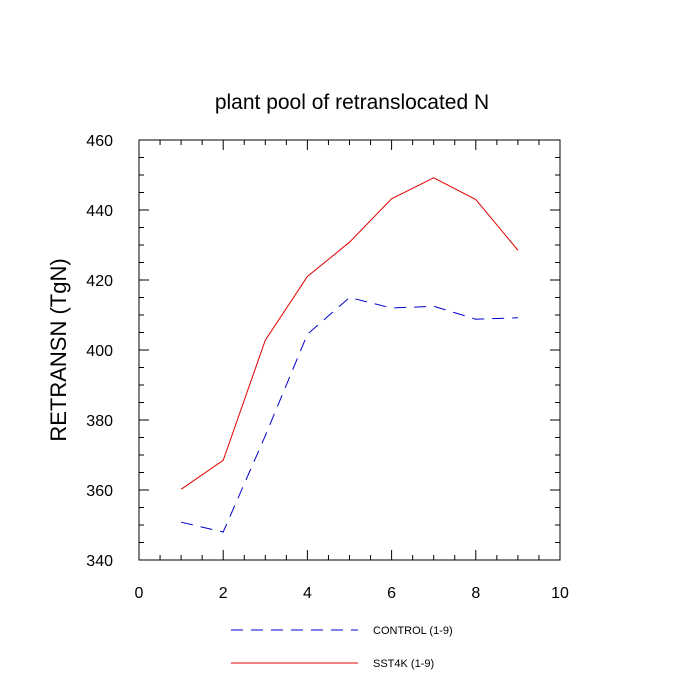 The width and height of the screenshot is (700, 700). Describe the element at coordinates (403, 664) in the screenshot. I see `legend-label-2: SST4K (1-9)` at that location.